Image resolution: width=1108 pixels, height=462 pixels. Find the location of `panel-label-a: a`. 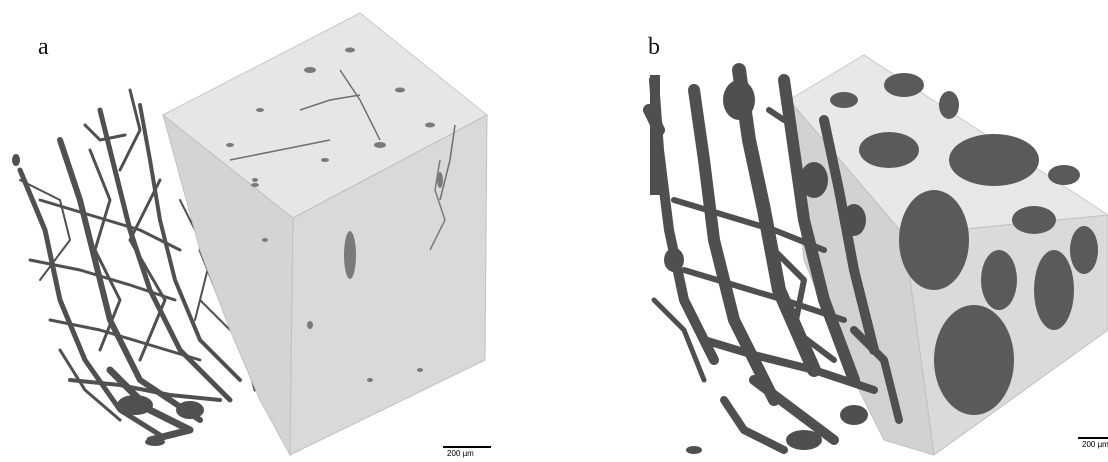

panel-label-a: a is located at coordinates (43, 47).